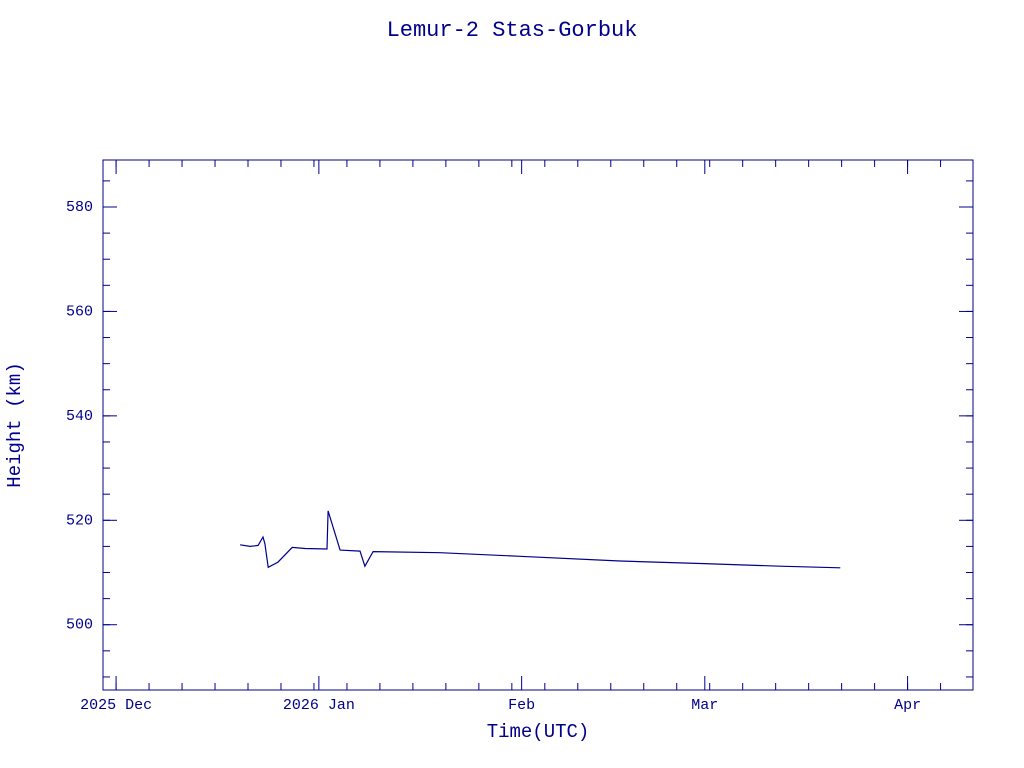 This screenshot has width=1024, height=768. I want to click on y-tick-label: 580, so click(79, 207).